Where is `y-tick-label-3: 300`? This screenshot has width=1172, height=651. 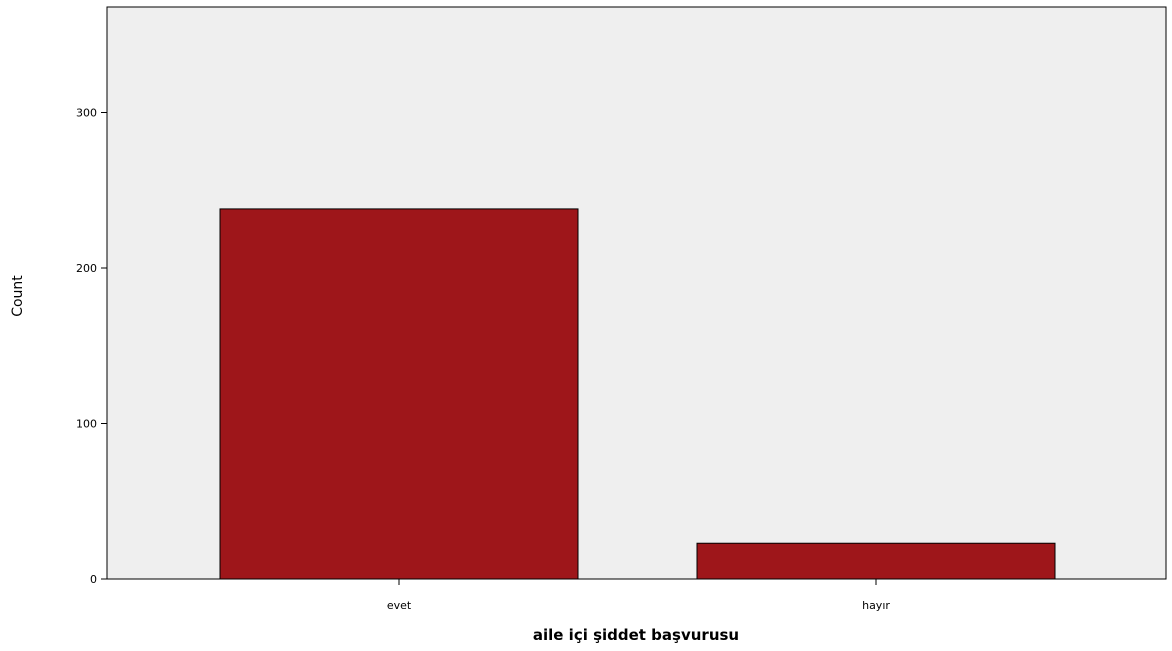
y-tick-label-3: 300 is located at coordinates (86, 113).